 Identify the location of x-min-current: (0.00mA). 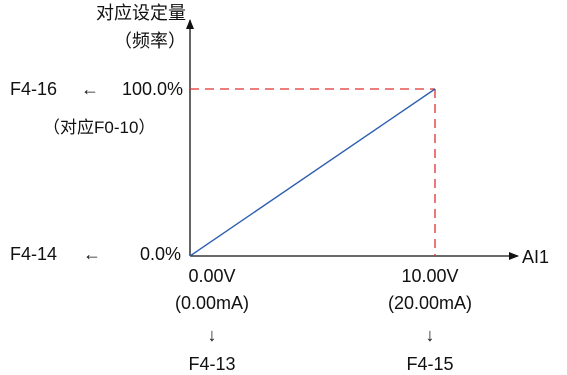
(212, 303).